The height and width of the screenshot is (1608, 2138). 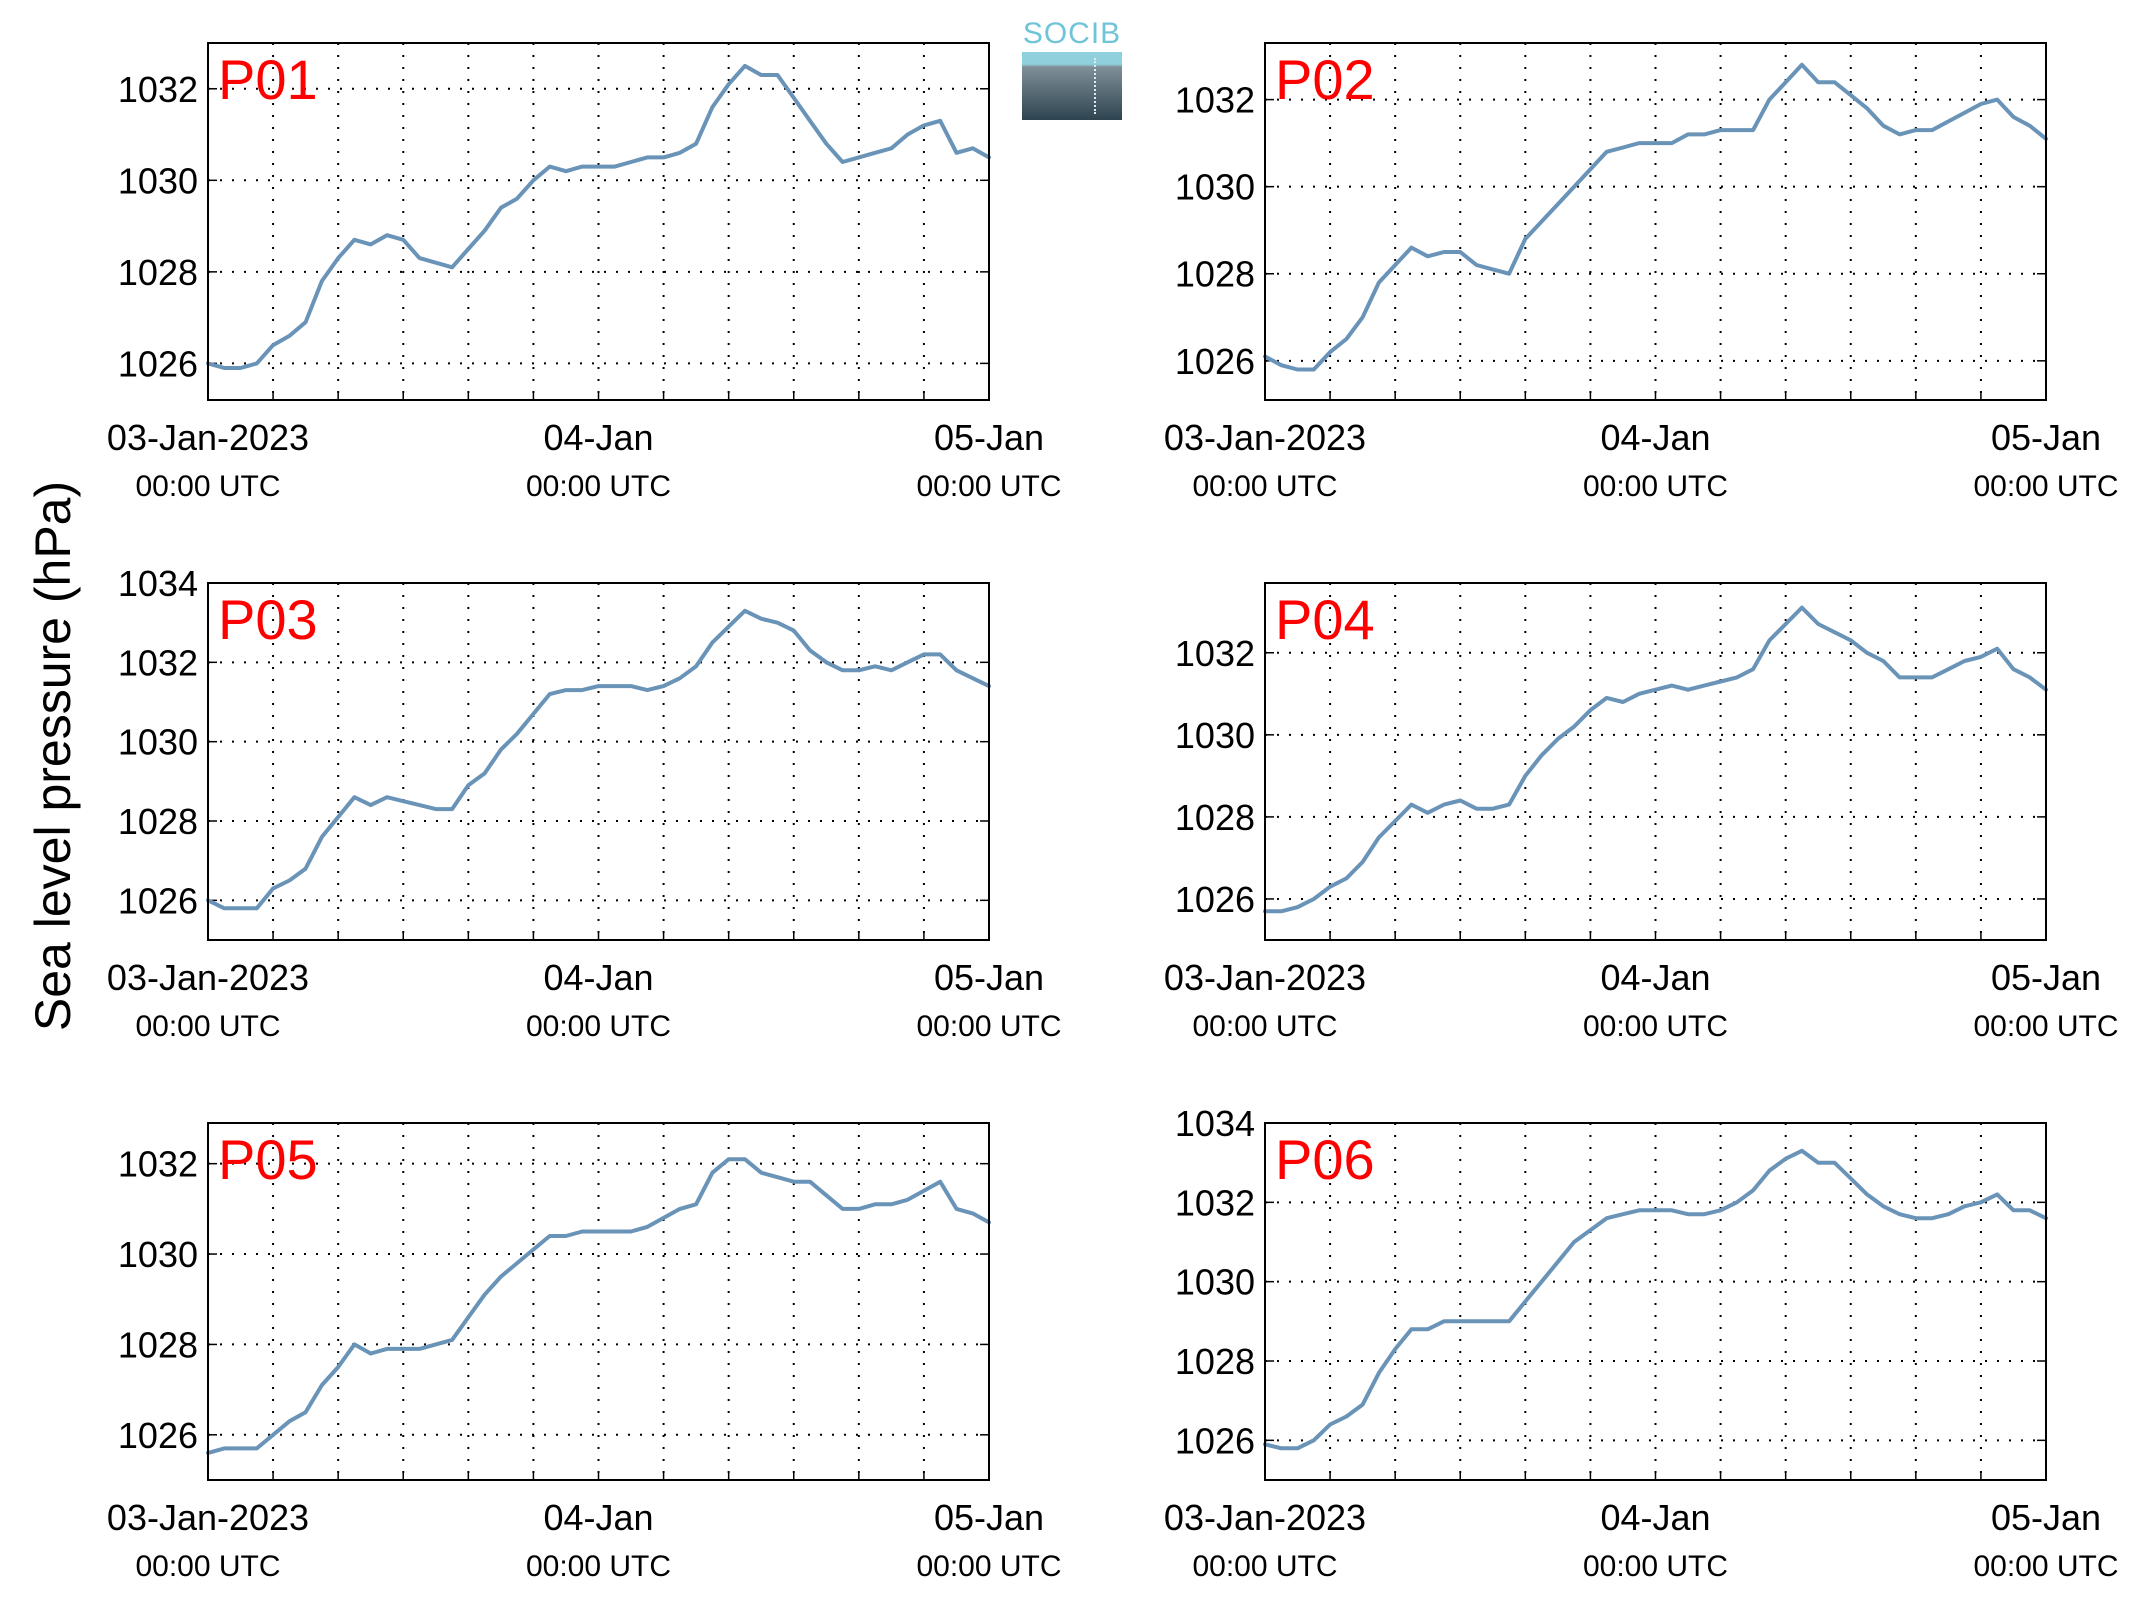 I want to click on y-axis-label: Sea level pressure (hPa), so click(x=53, y=756).